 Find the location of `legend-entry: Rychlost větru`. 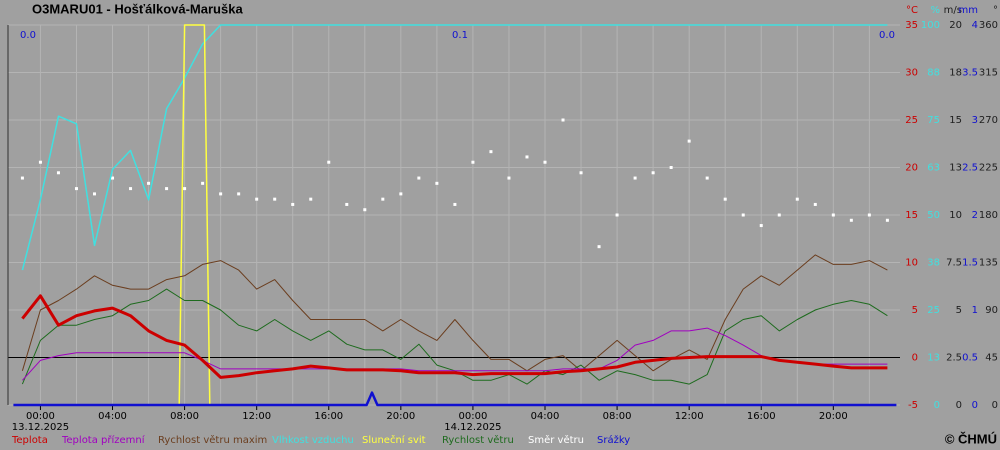

legend-entry: Rychlost větru is located at coordinates (478, 440).